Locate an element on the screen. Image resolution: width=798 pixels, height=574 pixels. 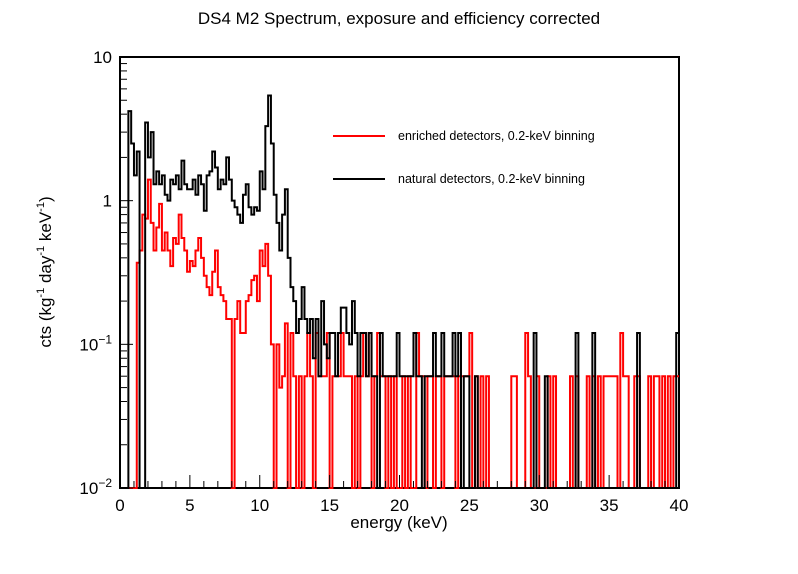
x-tick-label: 5 is located at coordinates (189, 505).